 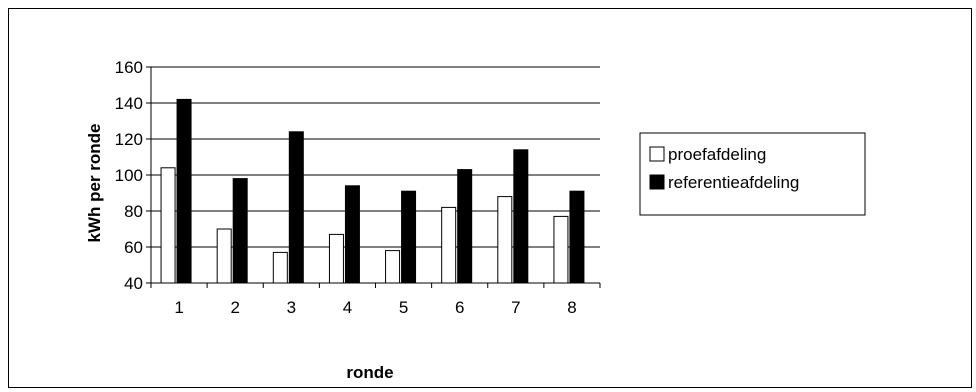 What do you see at coordinates (133, 247) in the screenshot?
I see `y-tick-label: 60` at bounding box center [133, 247].